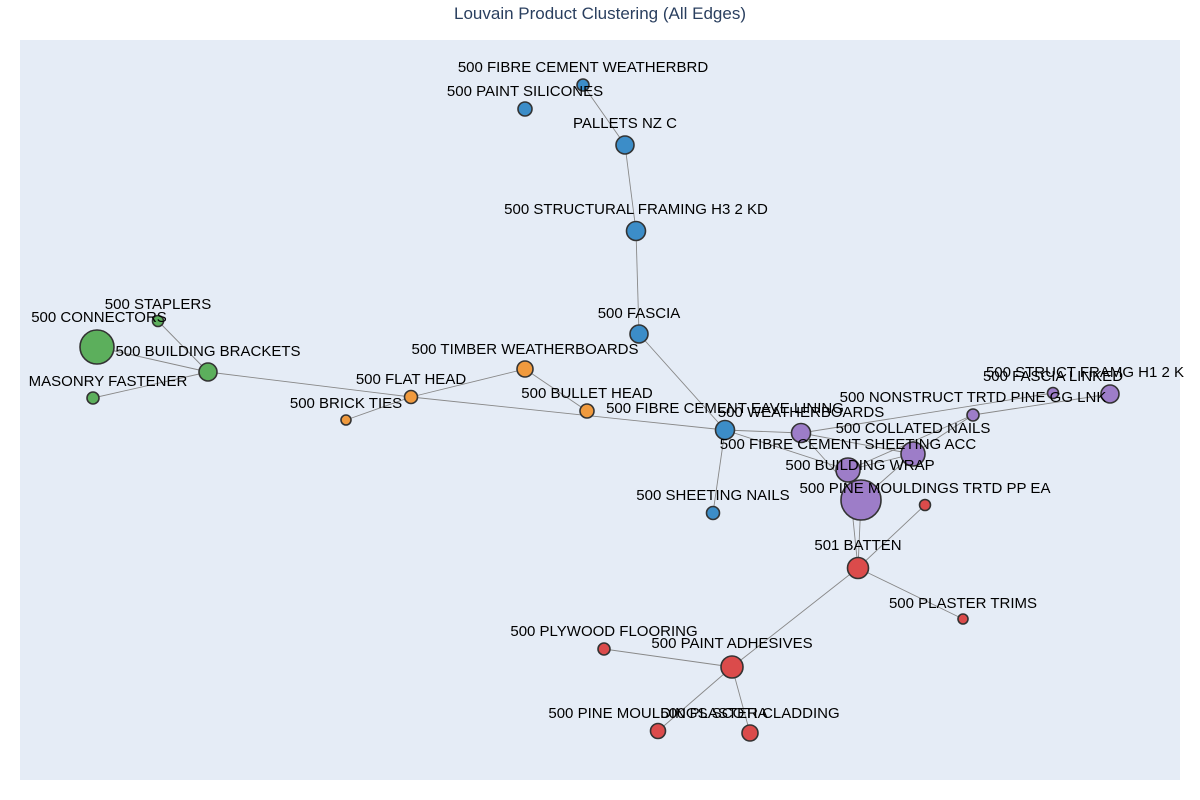  What do you see at coordinates (925, 488) in the screenshot?
I see `label-pine_mouldings_trtd: 500 PINE MOULDINGS TRTD PP EA` at bounding box center [925, 488].